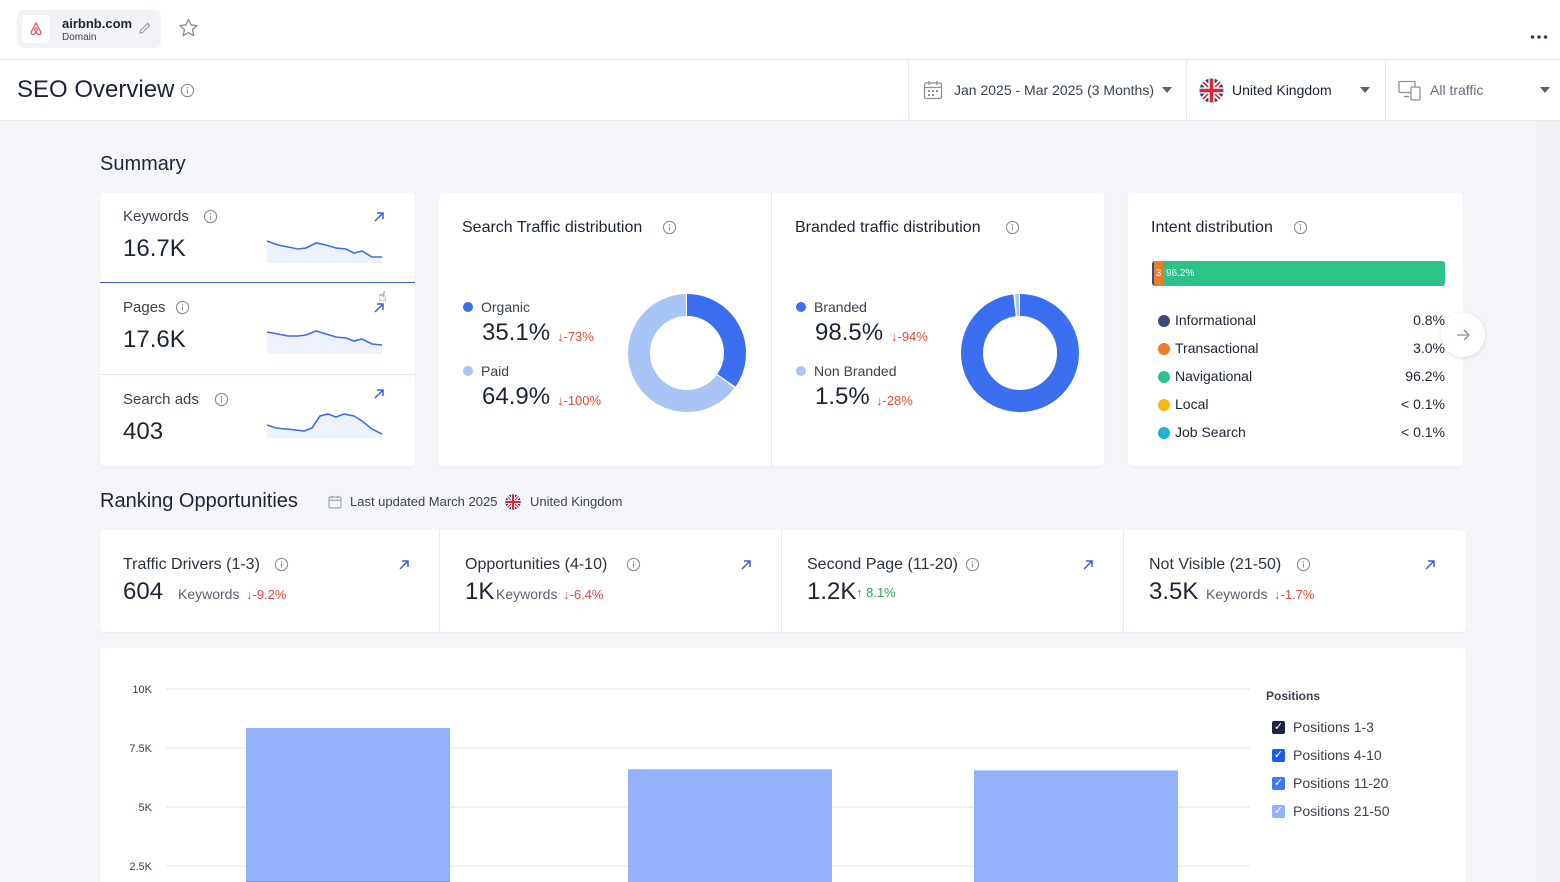 This screenshot has height=882, width=1560. What do you see at coordinates (840, 307) in the screenshot?
I see `legend-label: Branded` at bounding box center [840, 307].